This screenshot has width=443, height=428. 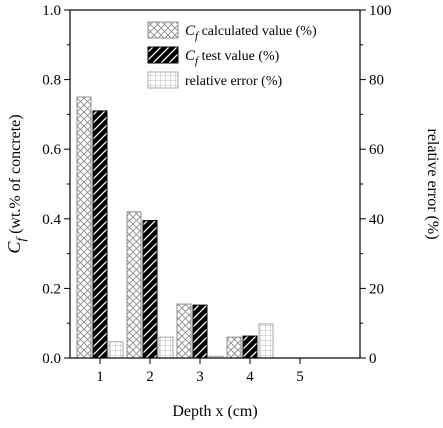 I want to click on x-tick-label: 4, so click(x=250, y=377).